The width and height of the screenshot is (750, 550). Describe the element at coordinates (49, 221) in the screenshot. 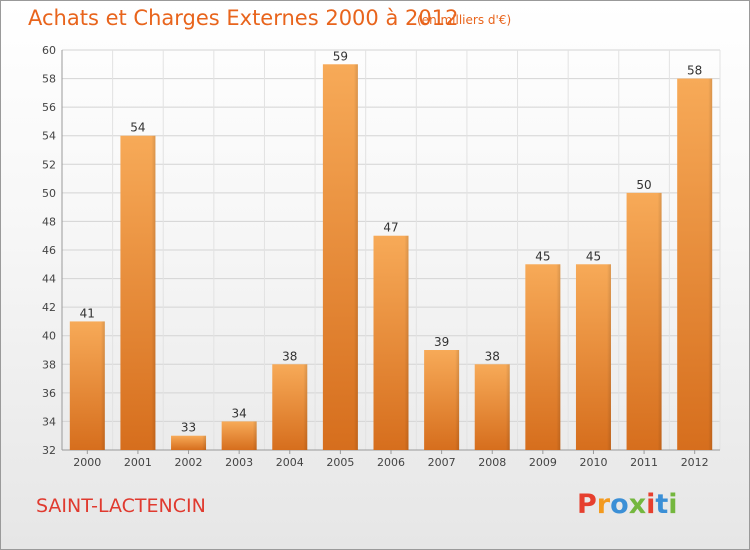

I see `y-tick-label: 48` at that location.